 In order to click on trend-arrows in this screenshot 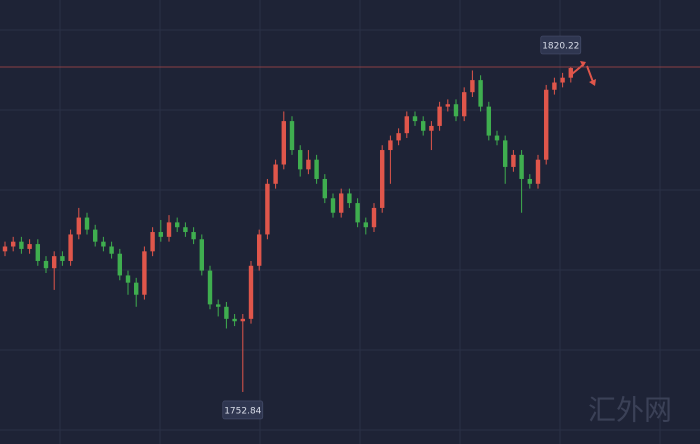, I will do `click(583, 73)`.